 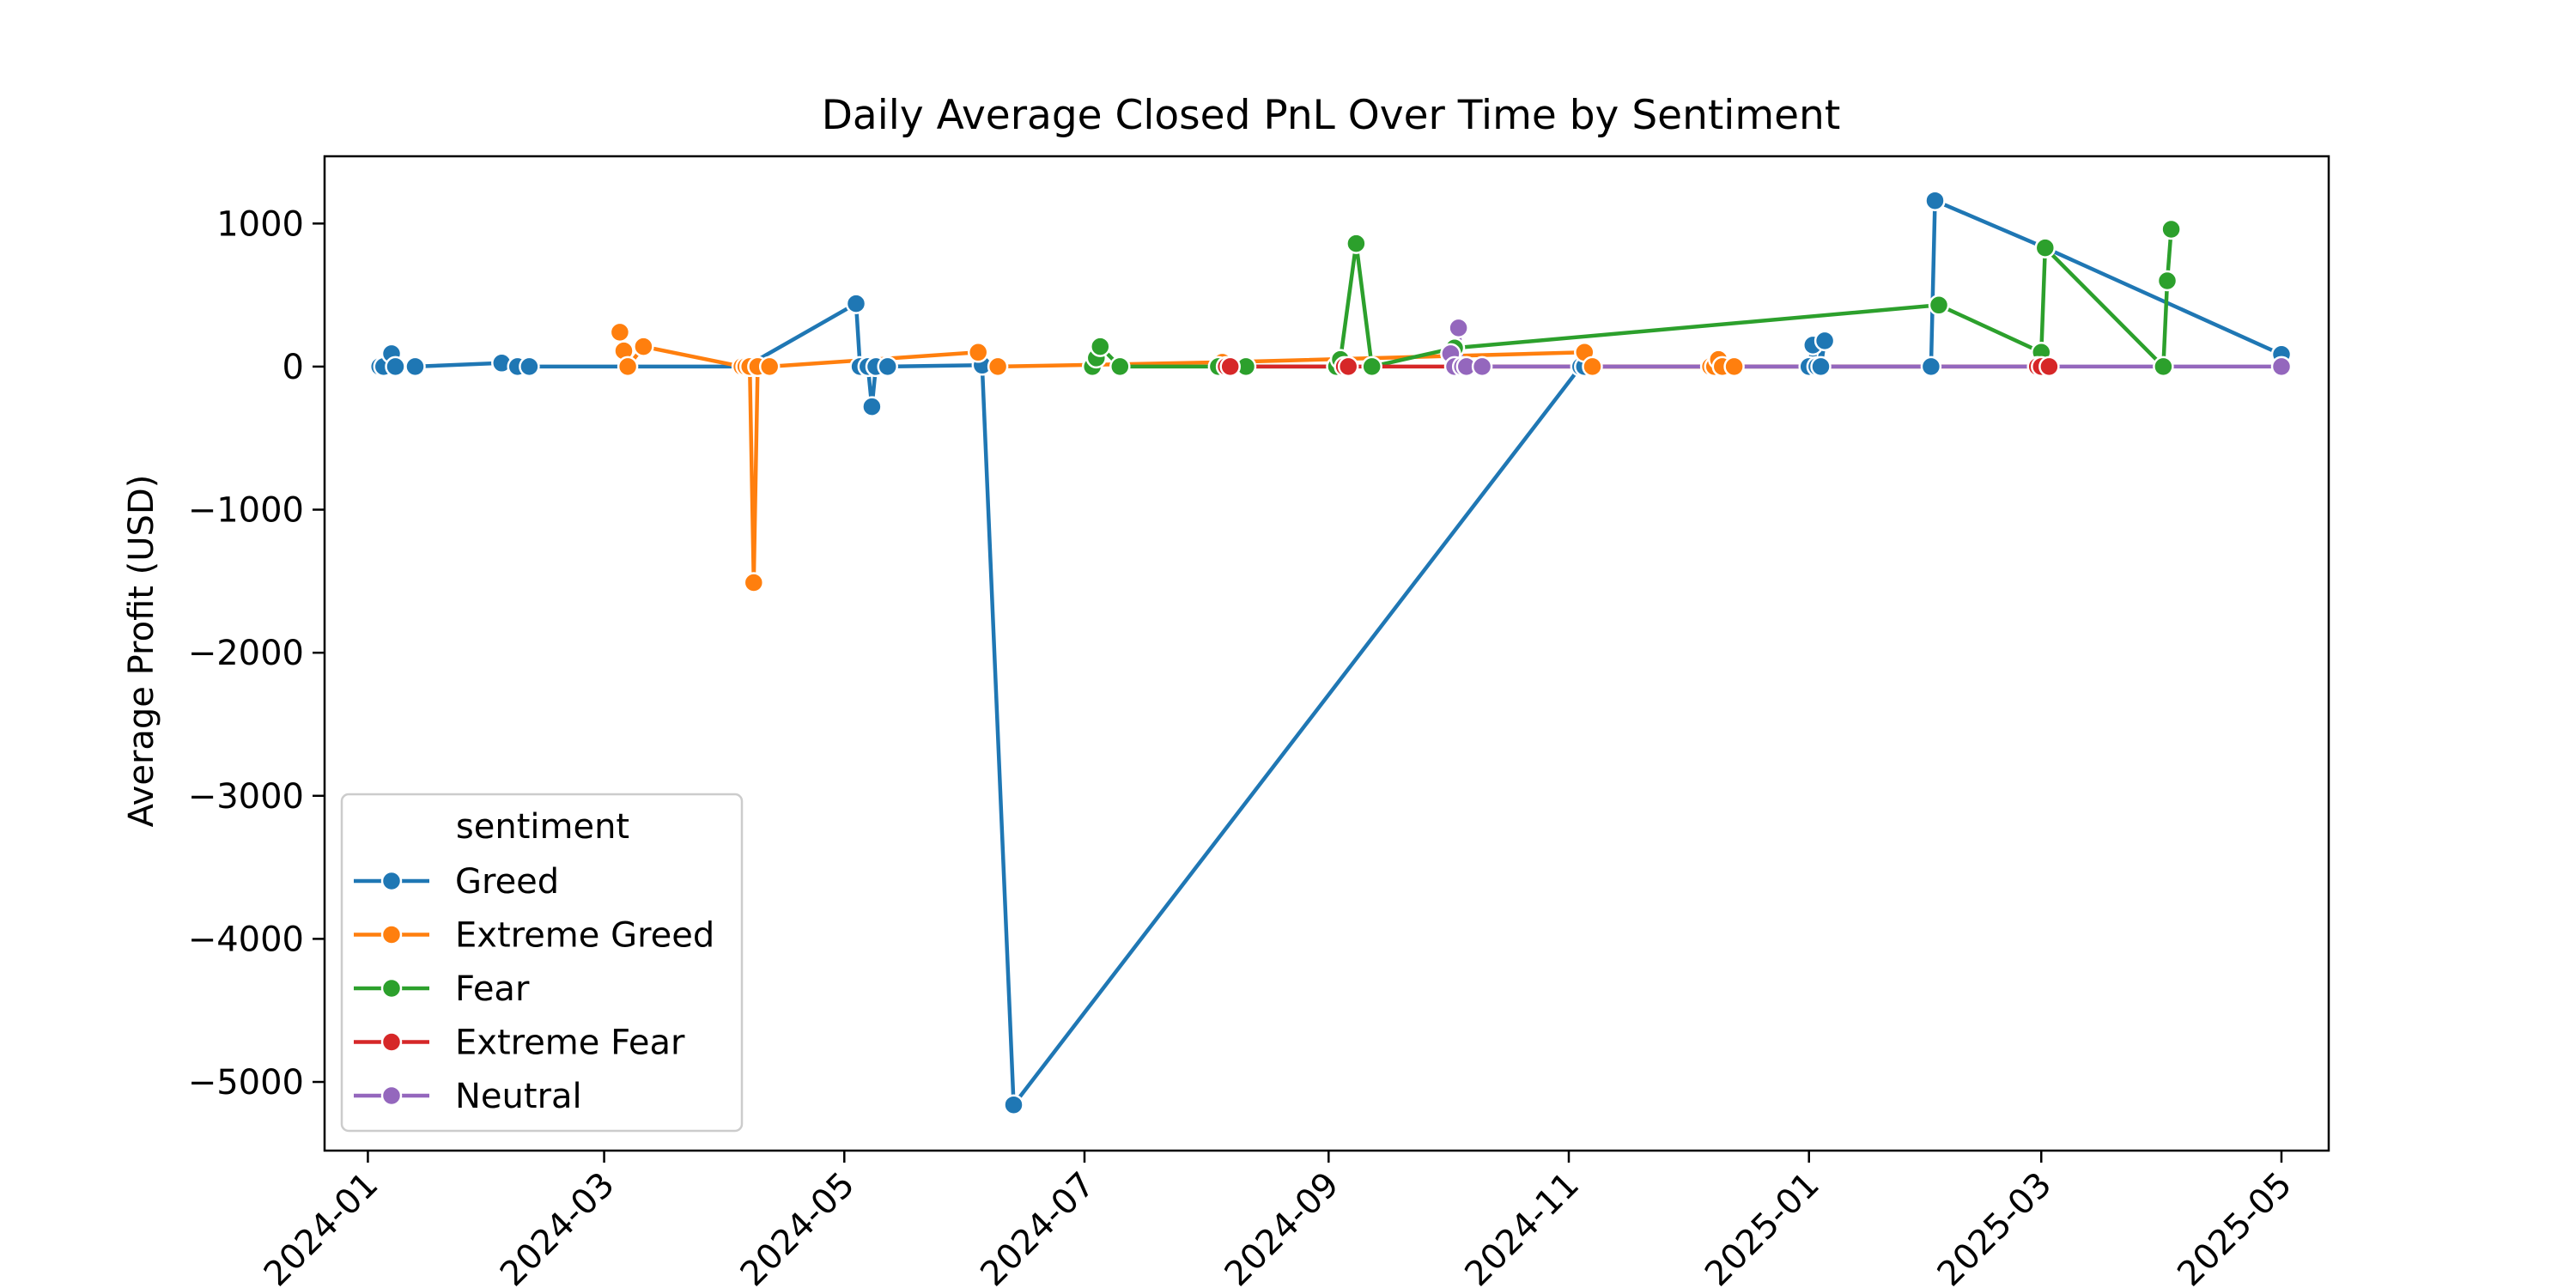 I want to click on y-tick-label: −4000, so click(x=246, y=940).